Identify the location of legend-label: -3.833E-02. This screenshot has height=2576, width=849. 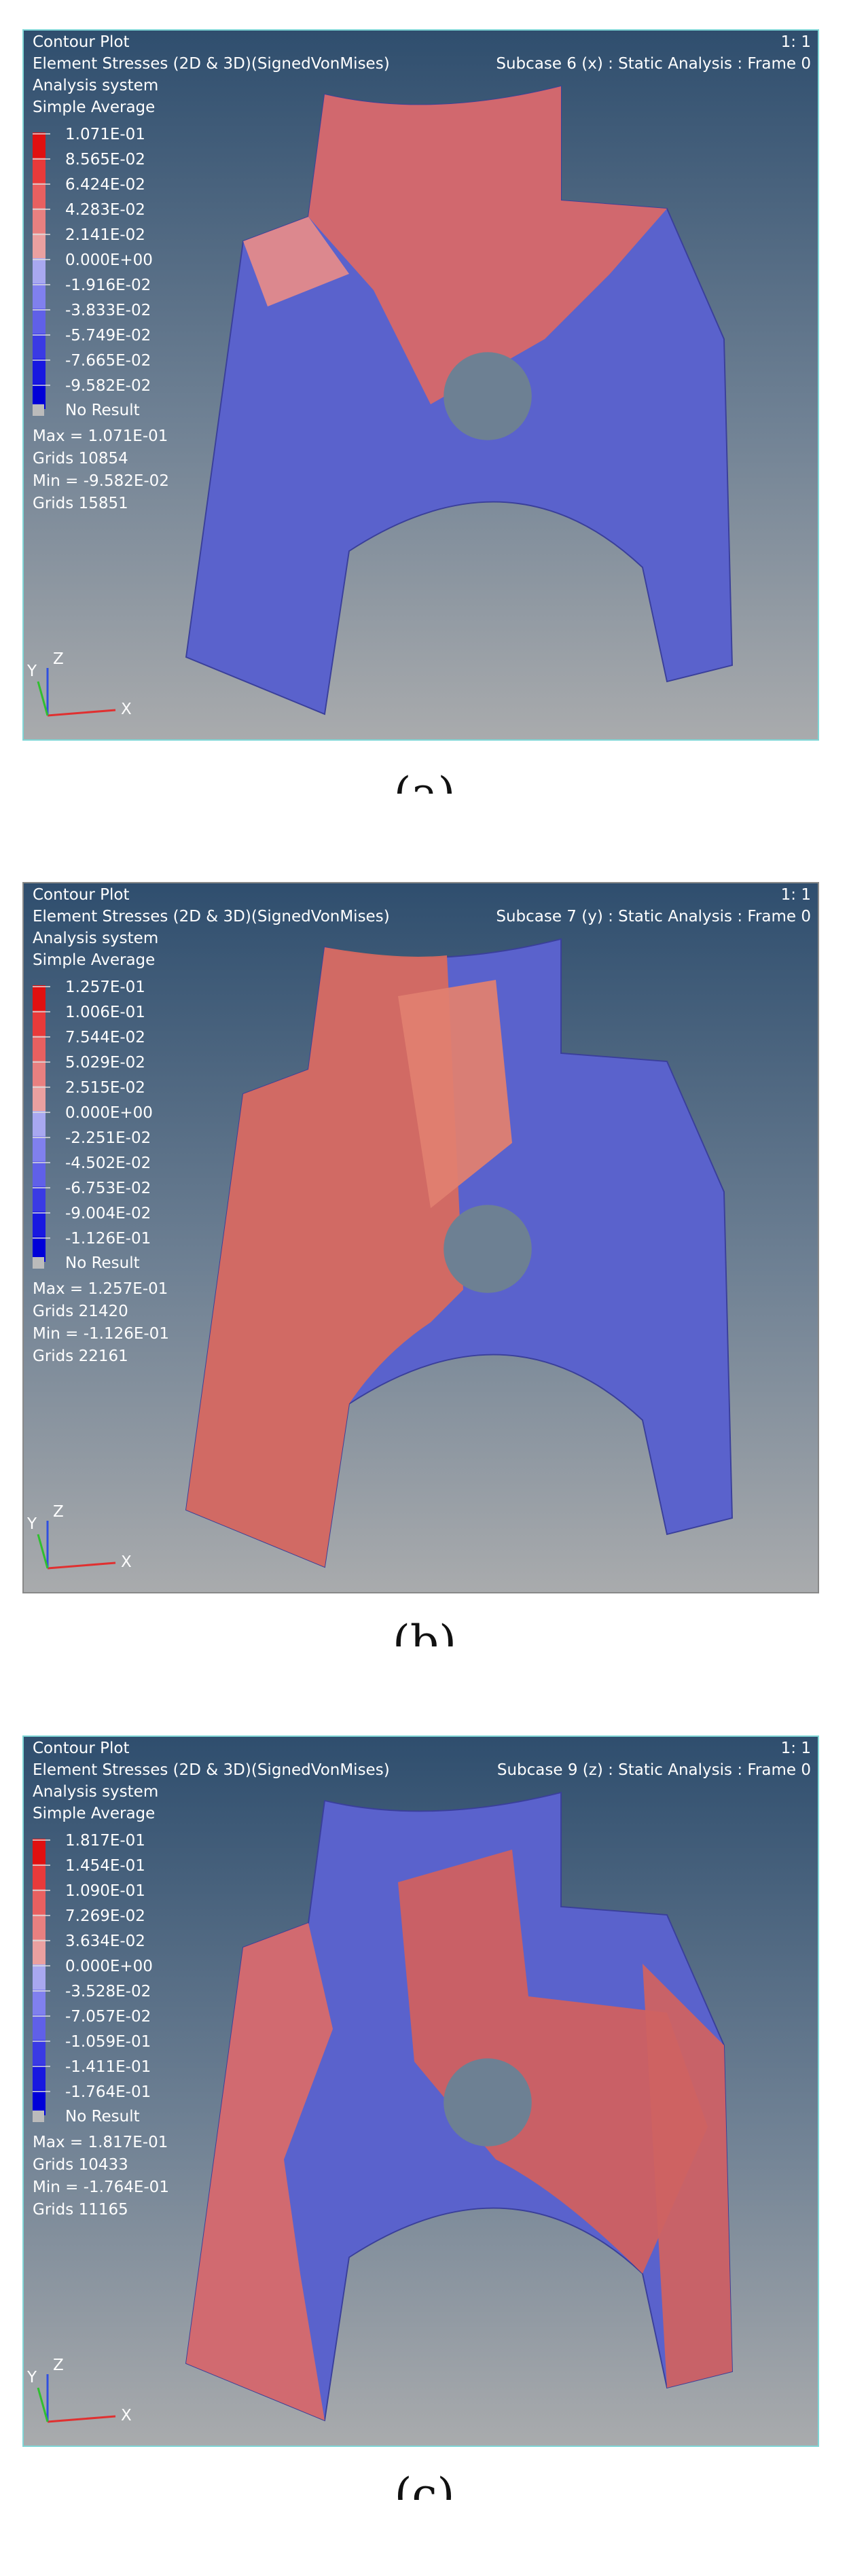
(108, 310).